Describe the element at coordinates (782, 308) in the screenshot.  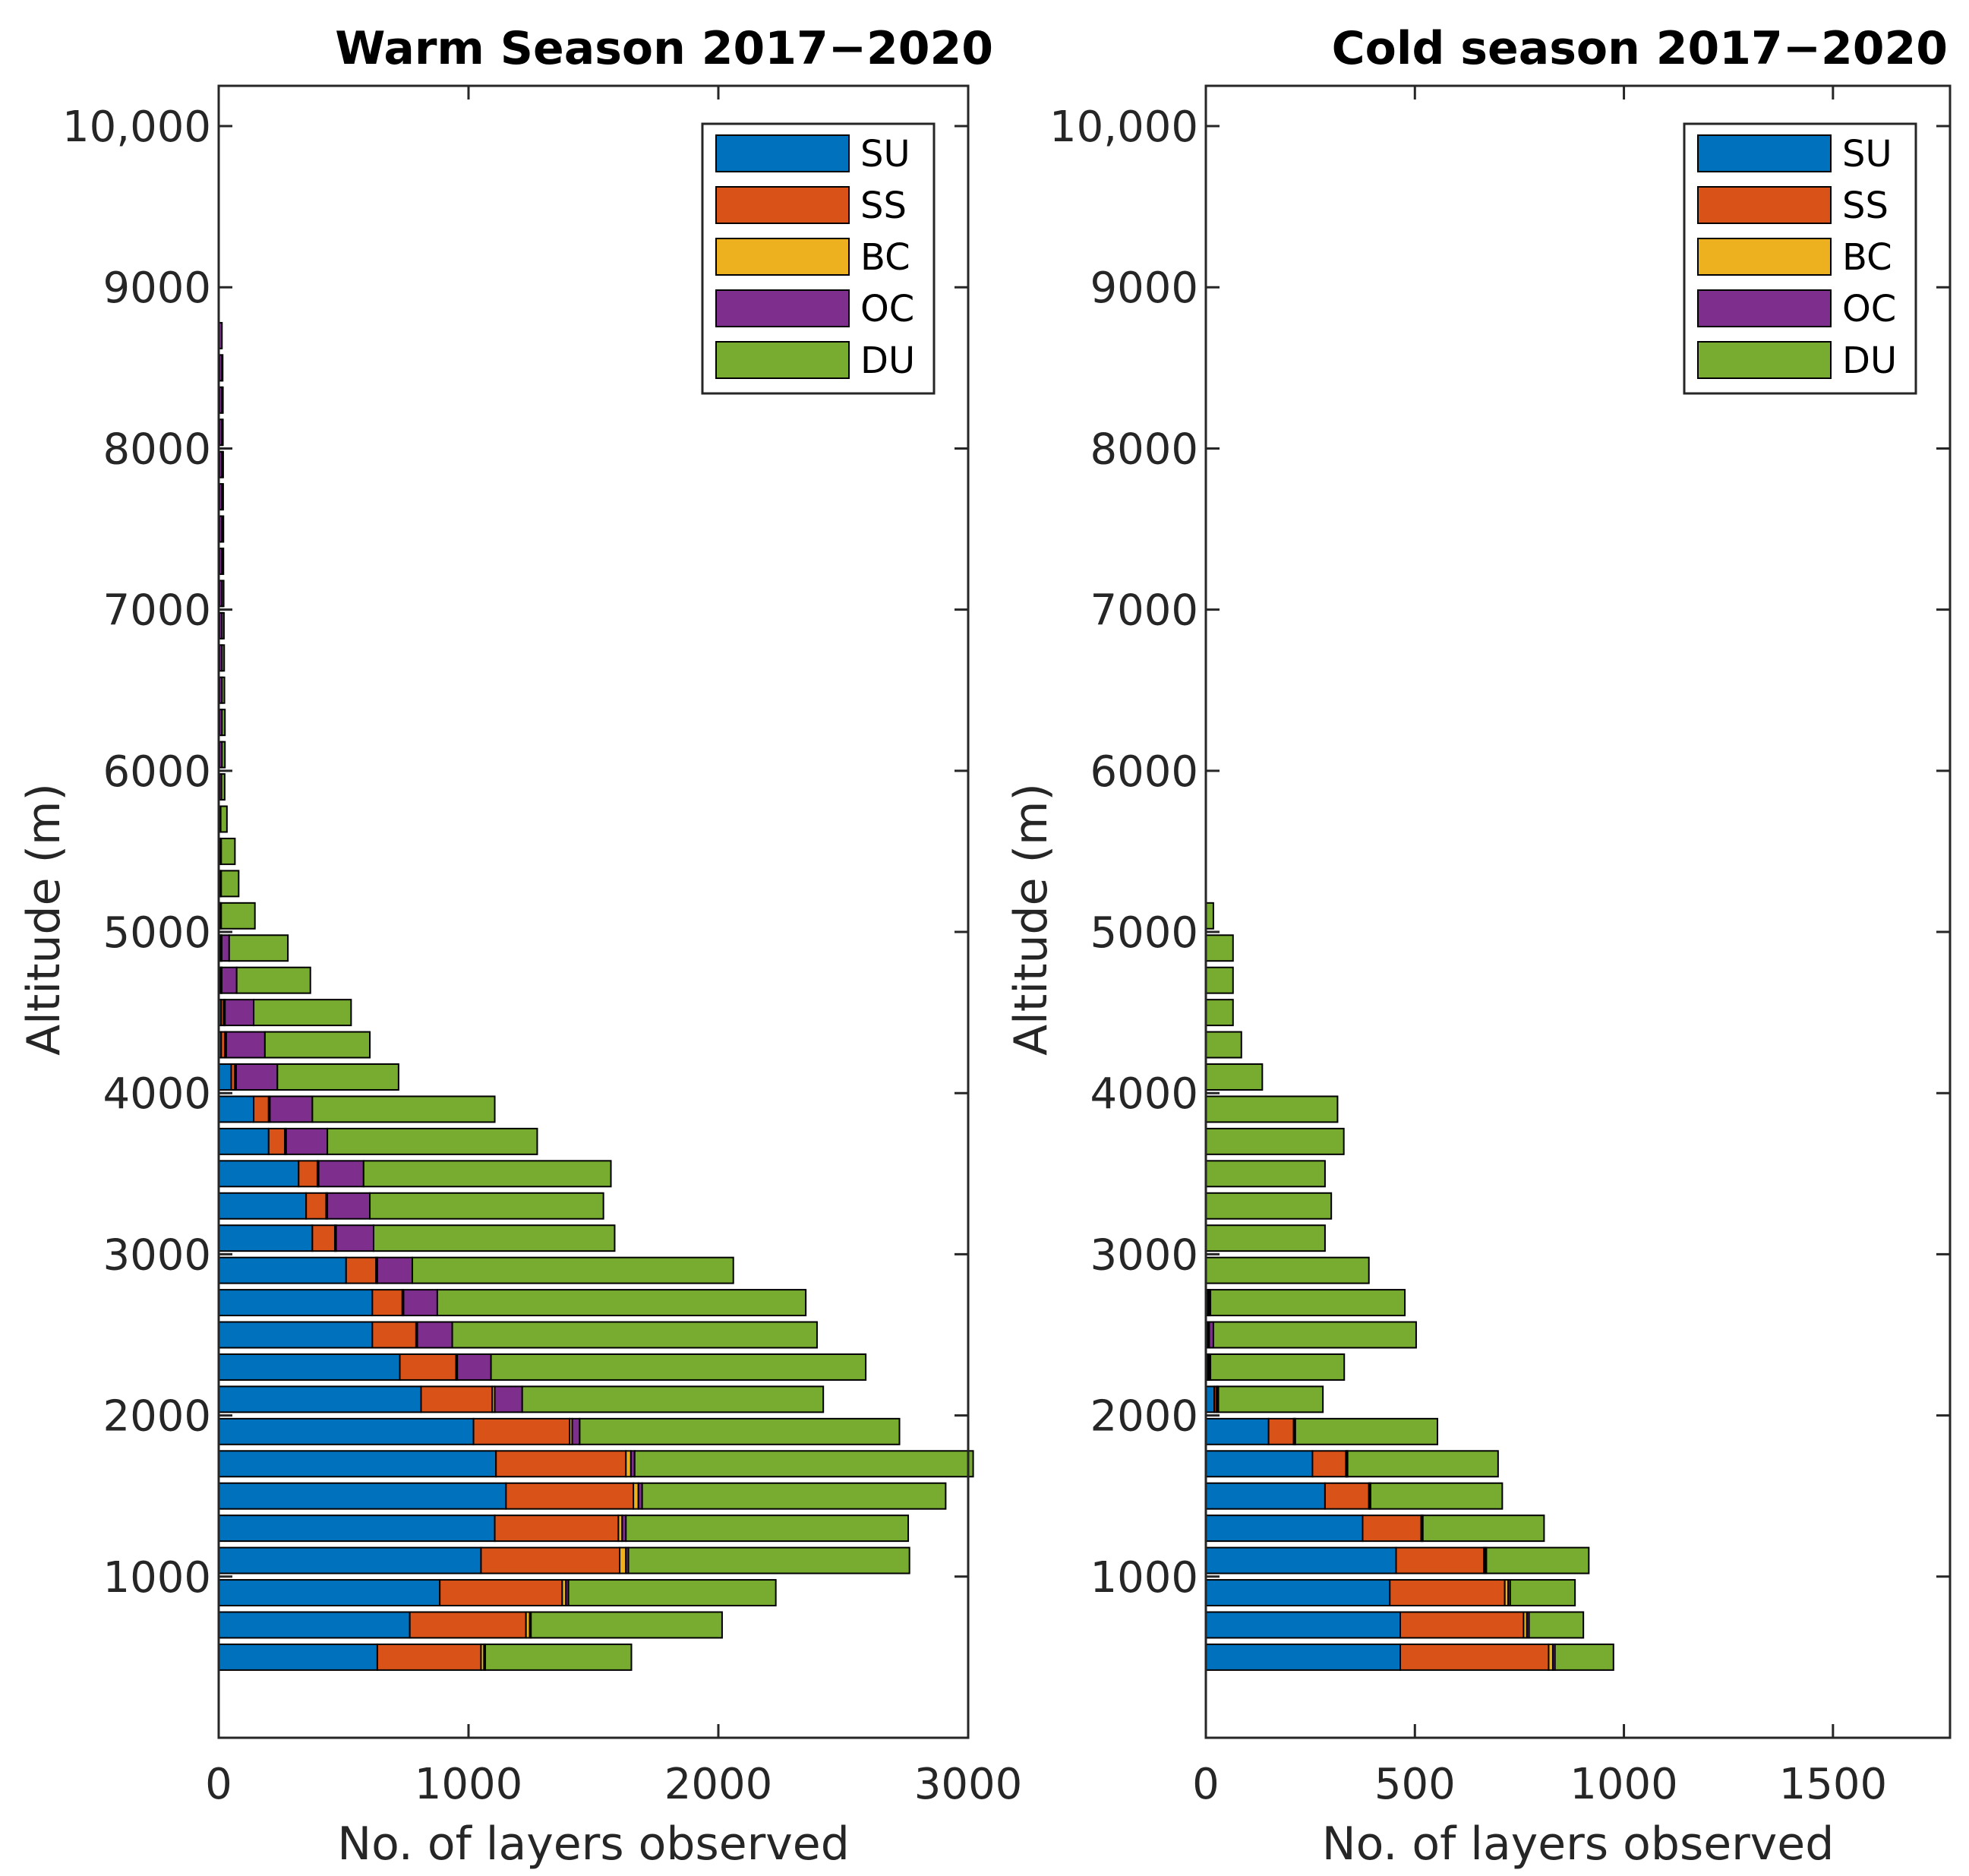
I see `legend-swatch-oc` at that location.